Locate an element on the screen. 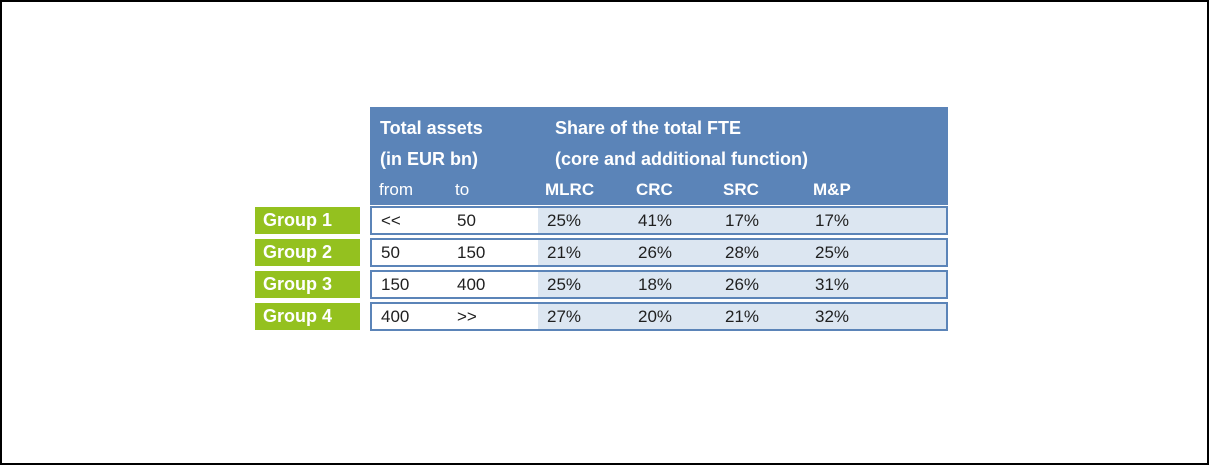 The height and width of the screenshot is (465, 1209). cell-crc: 18% is located at coordinates (672, 284).